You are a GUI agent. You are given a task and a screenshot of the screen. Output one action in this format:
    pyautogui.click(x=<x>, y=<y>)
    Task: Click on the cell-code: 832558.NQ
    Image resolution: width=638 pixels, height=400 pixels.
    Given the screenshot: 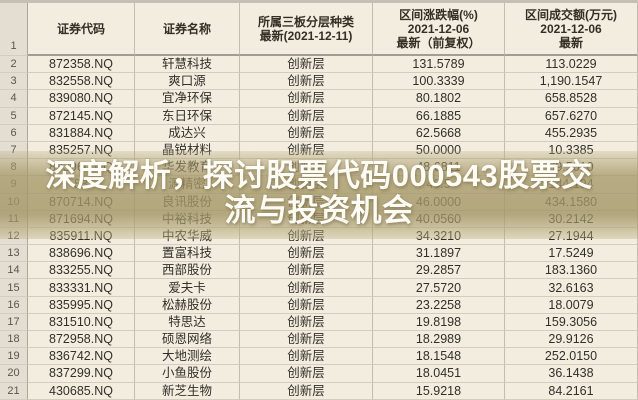 What is the action you would take?
    pyautogui.click(x=81, y=82)
    